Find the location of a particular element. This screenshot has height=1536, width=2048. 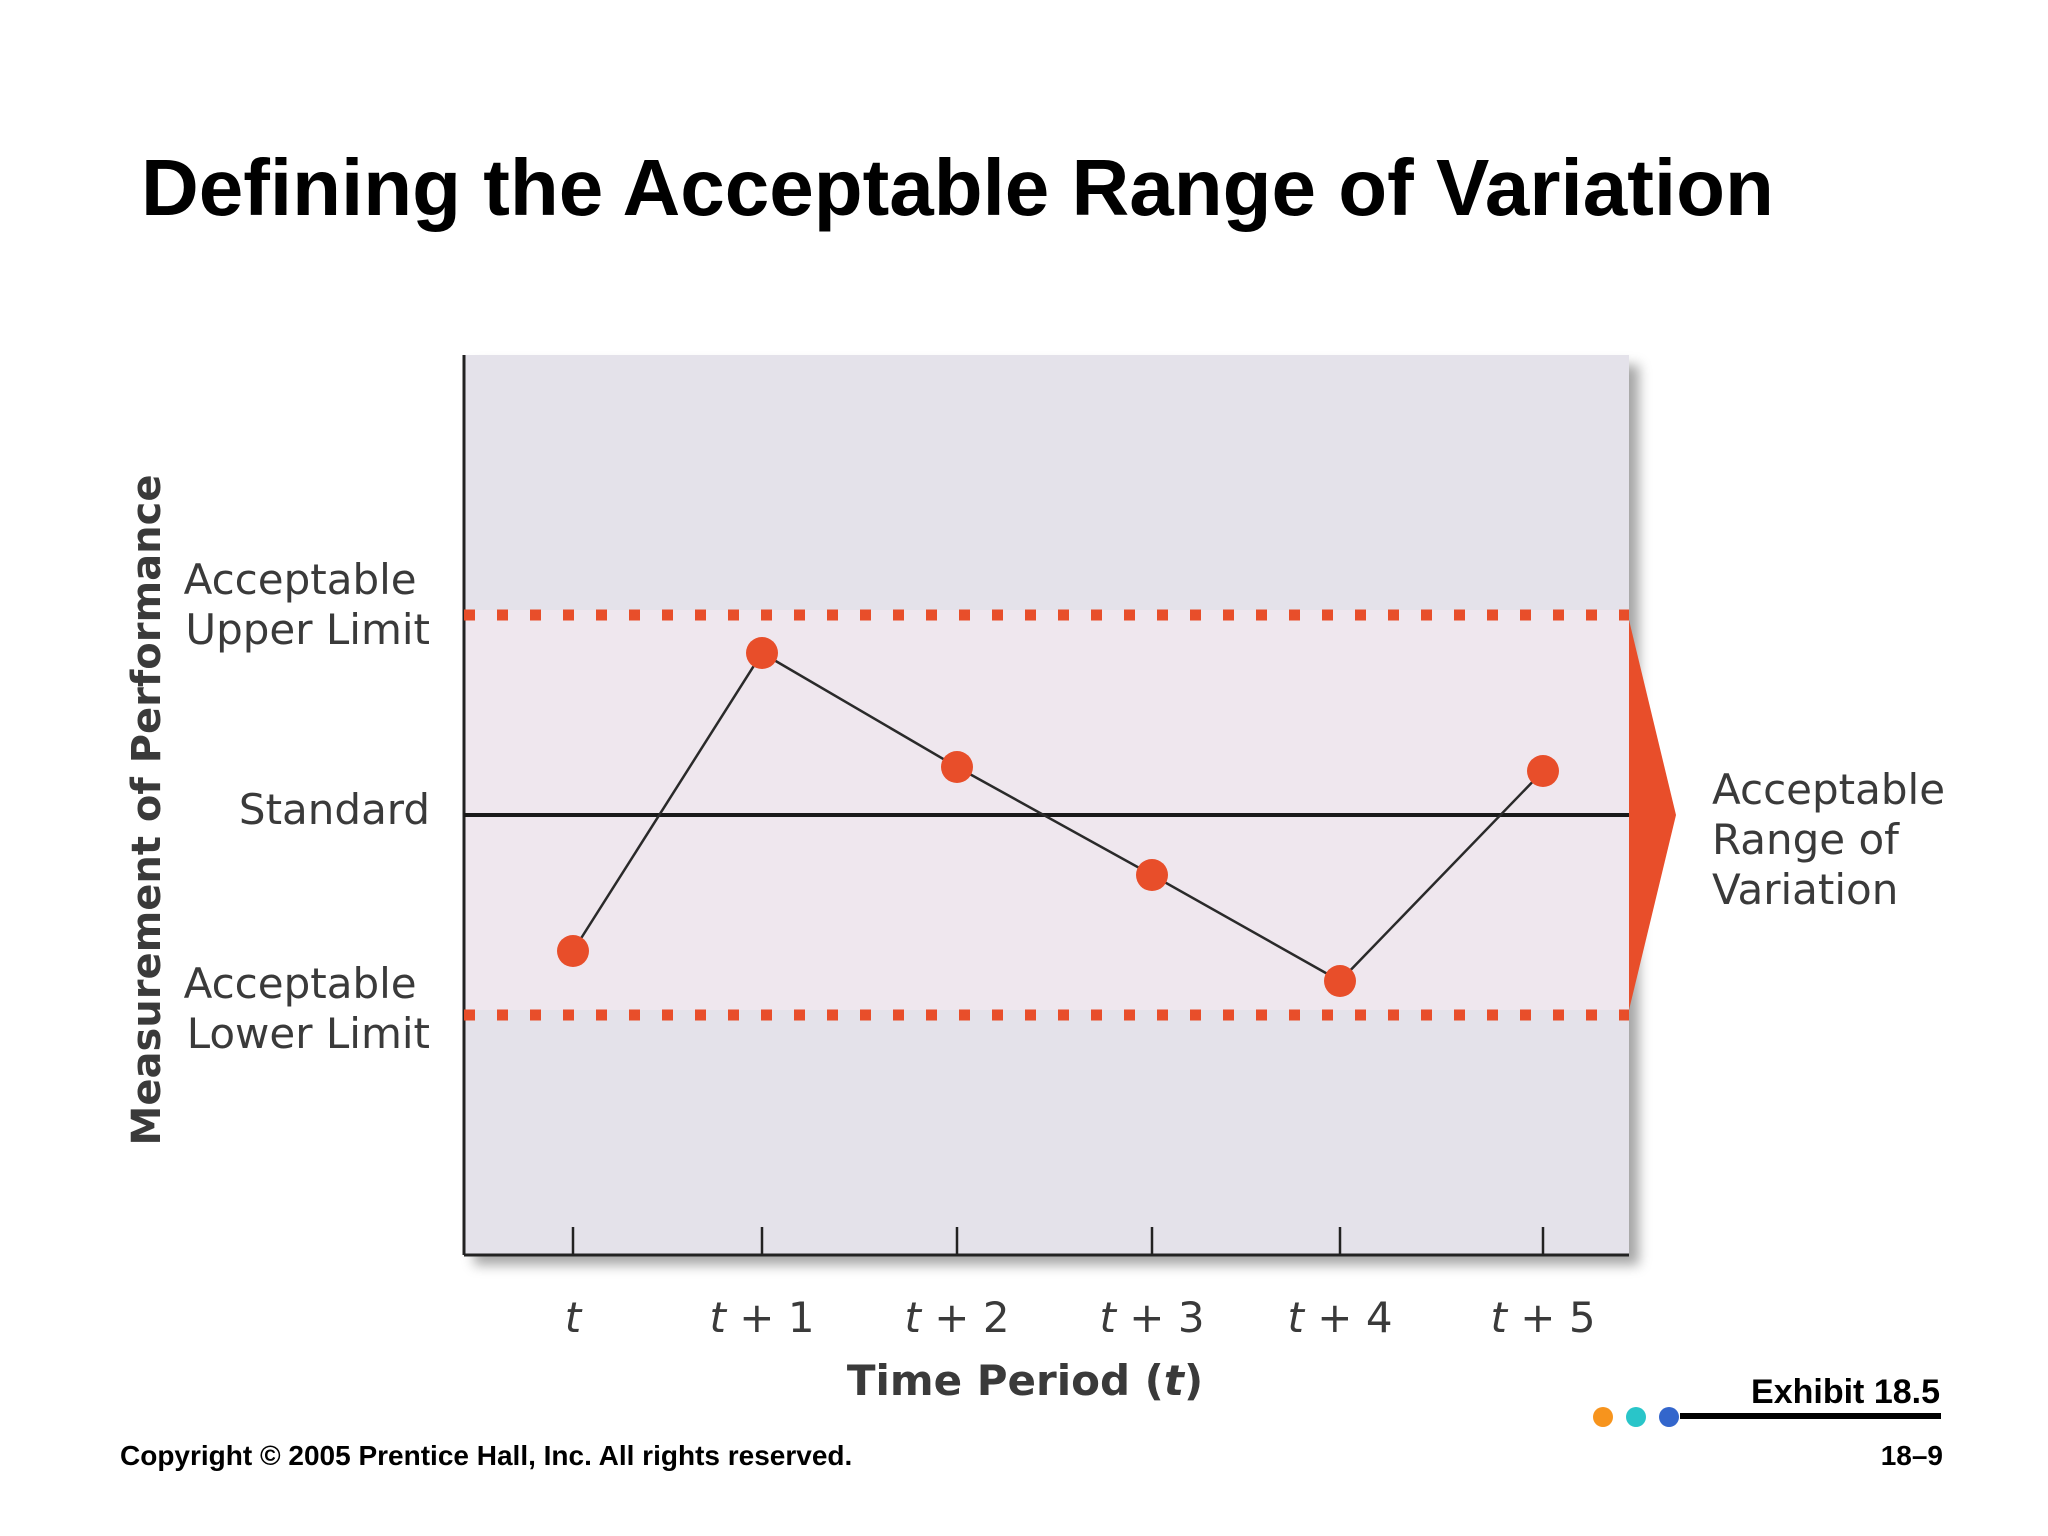

y-axis-title: Measurement of Performance is located at coordinates (147, 810).